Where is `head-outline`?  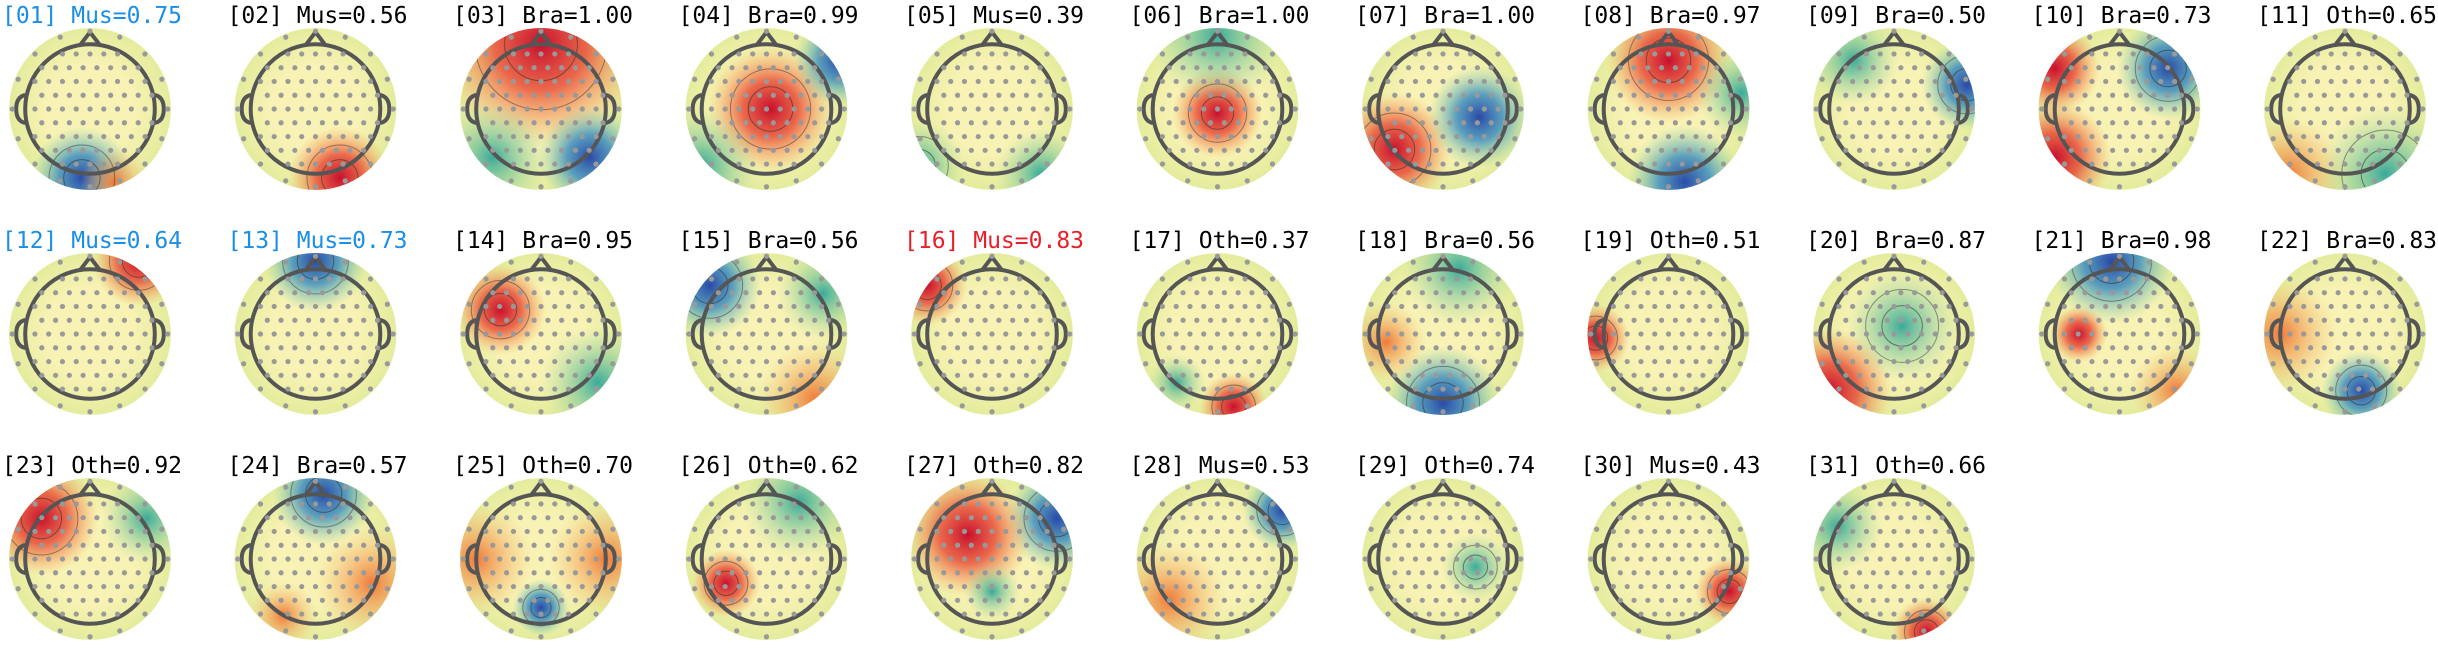 head-outline is located at coordinates (1443, 559).